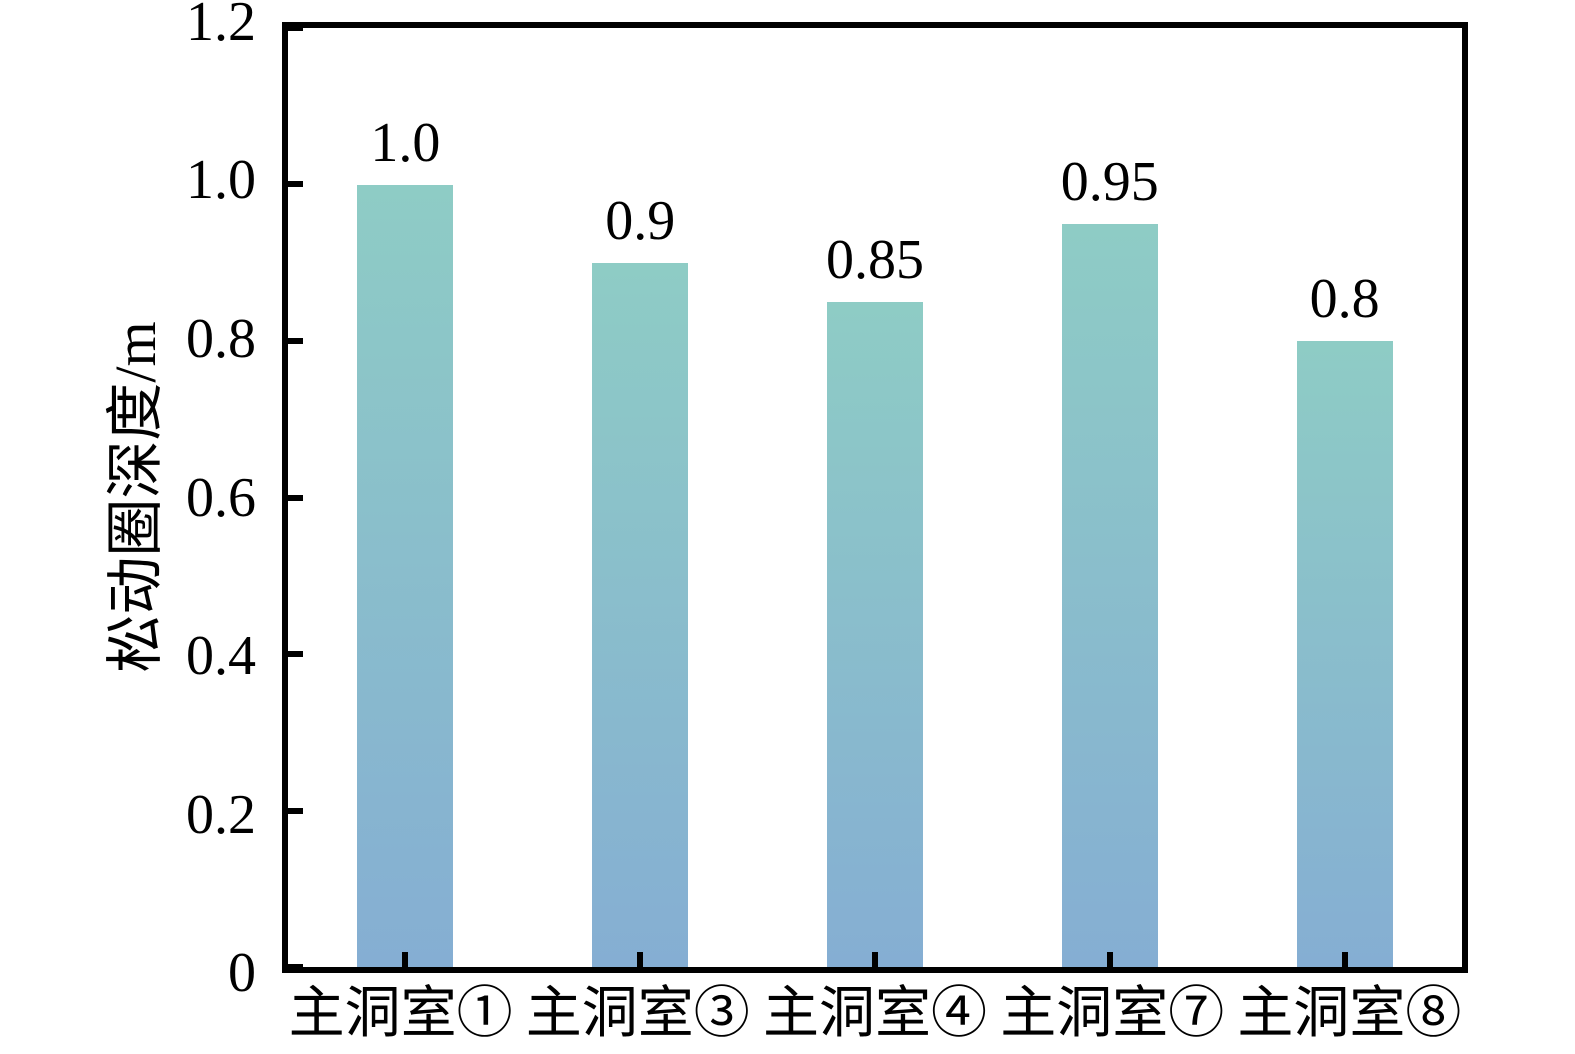  What do you see at coordinates (1112, 1014) in the screenshot?
I see `x-axis-tick-label: 主洞室⑦` at bounding box center [1112, 1014].